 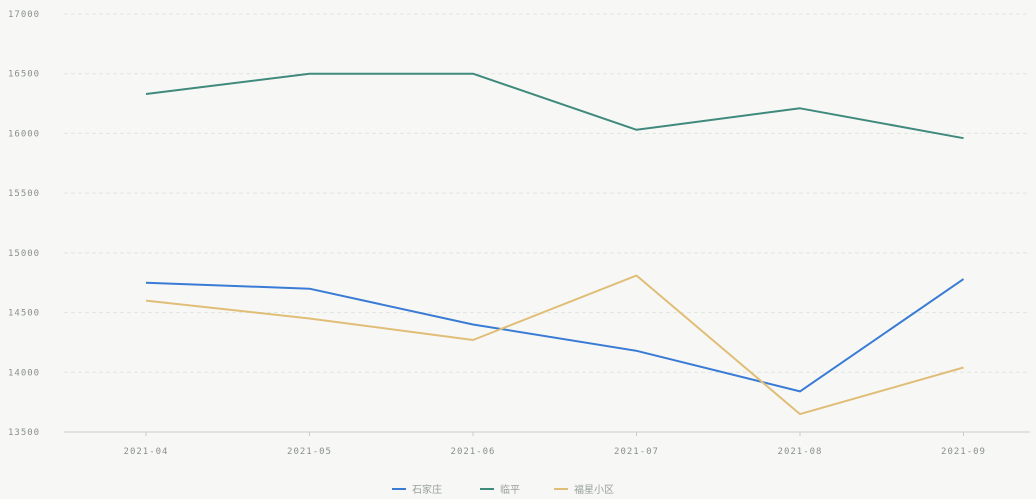 What do you see at coordinates (427, 489) in the screenshot?
I see `legend-label: 石家庄` at bounding box center [427, 489].